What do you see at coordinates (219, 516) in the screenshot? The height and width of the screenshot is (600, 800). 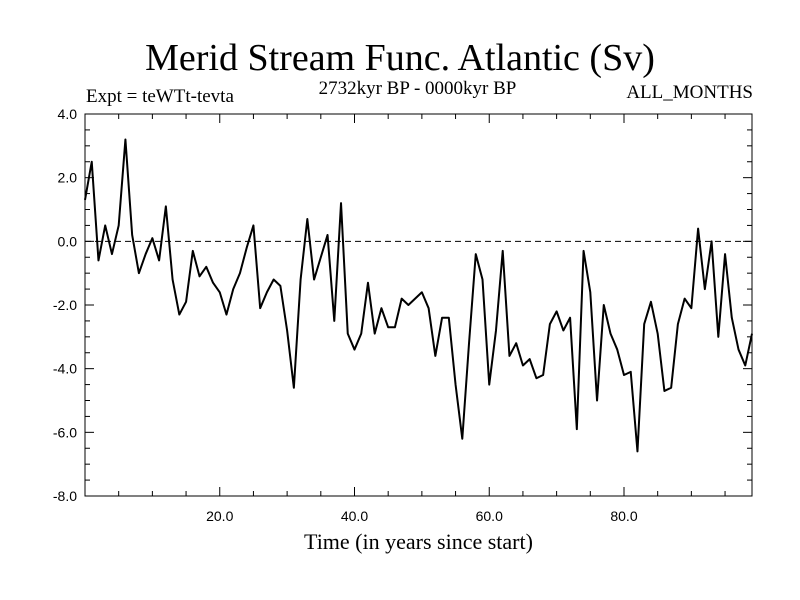 I see `x-tick-label: 20.0` at bounding box center [219, 516].